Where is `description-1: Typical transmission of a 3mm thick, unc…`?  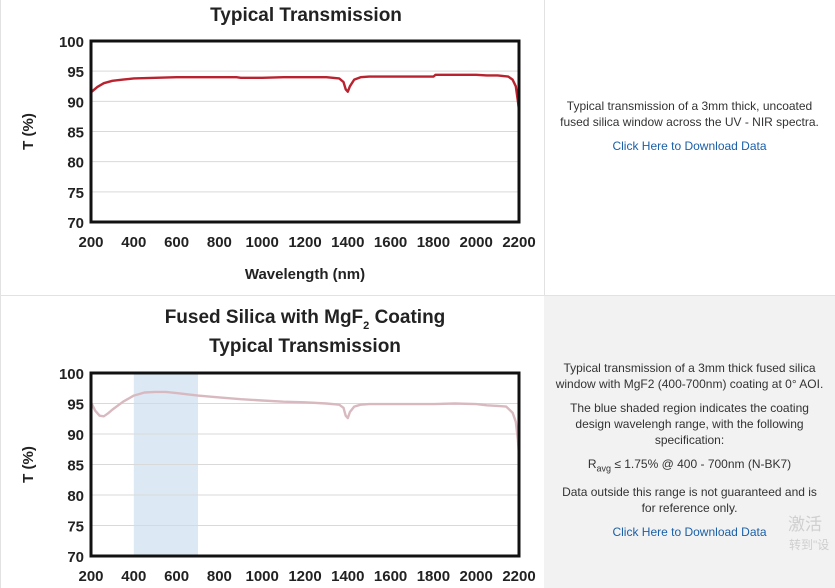
description-1: Typical transmission of a 3mm thick, unc… is located at coordinates (689, 130).